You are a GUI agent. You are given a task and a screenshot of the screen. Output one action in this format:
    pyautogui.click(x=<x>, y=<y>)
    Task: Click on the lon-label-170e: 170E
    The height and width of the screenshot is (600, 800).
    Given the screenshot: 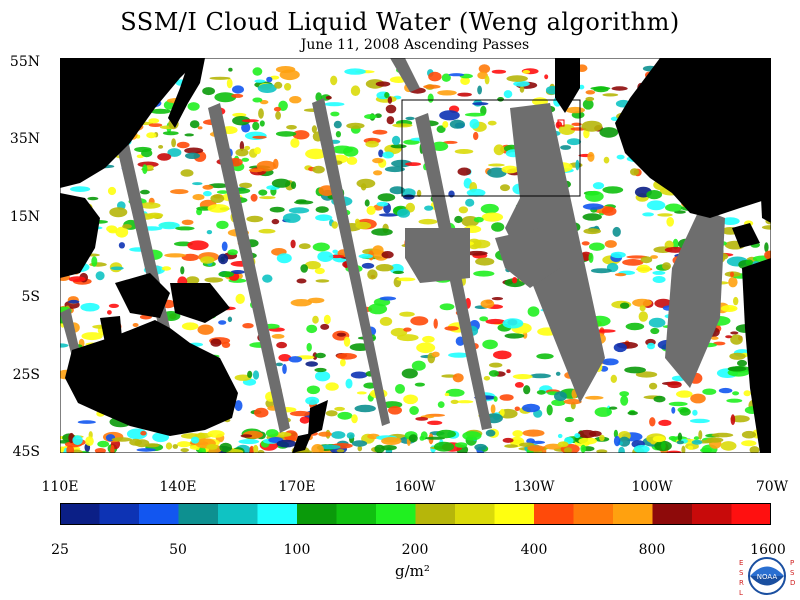 What is the action you would take?
    pyautogui.click(x=297, y=487)
    